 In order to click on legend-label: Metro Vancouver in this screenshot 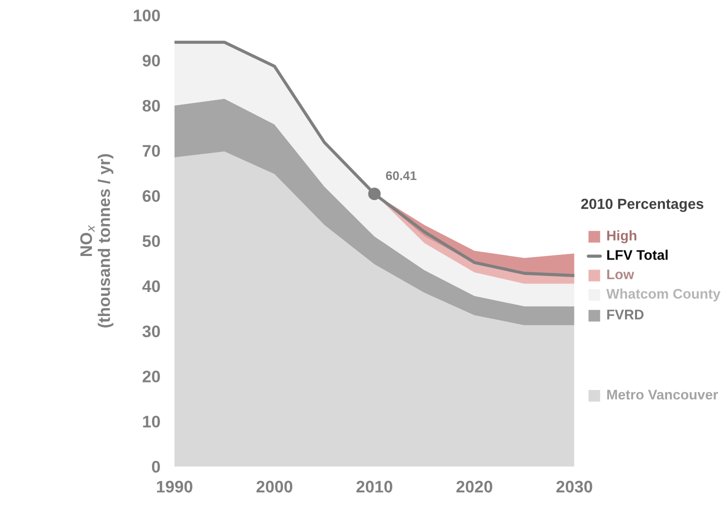, I will do `click(662, 395)`.